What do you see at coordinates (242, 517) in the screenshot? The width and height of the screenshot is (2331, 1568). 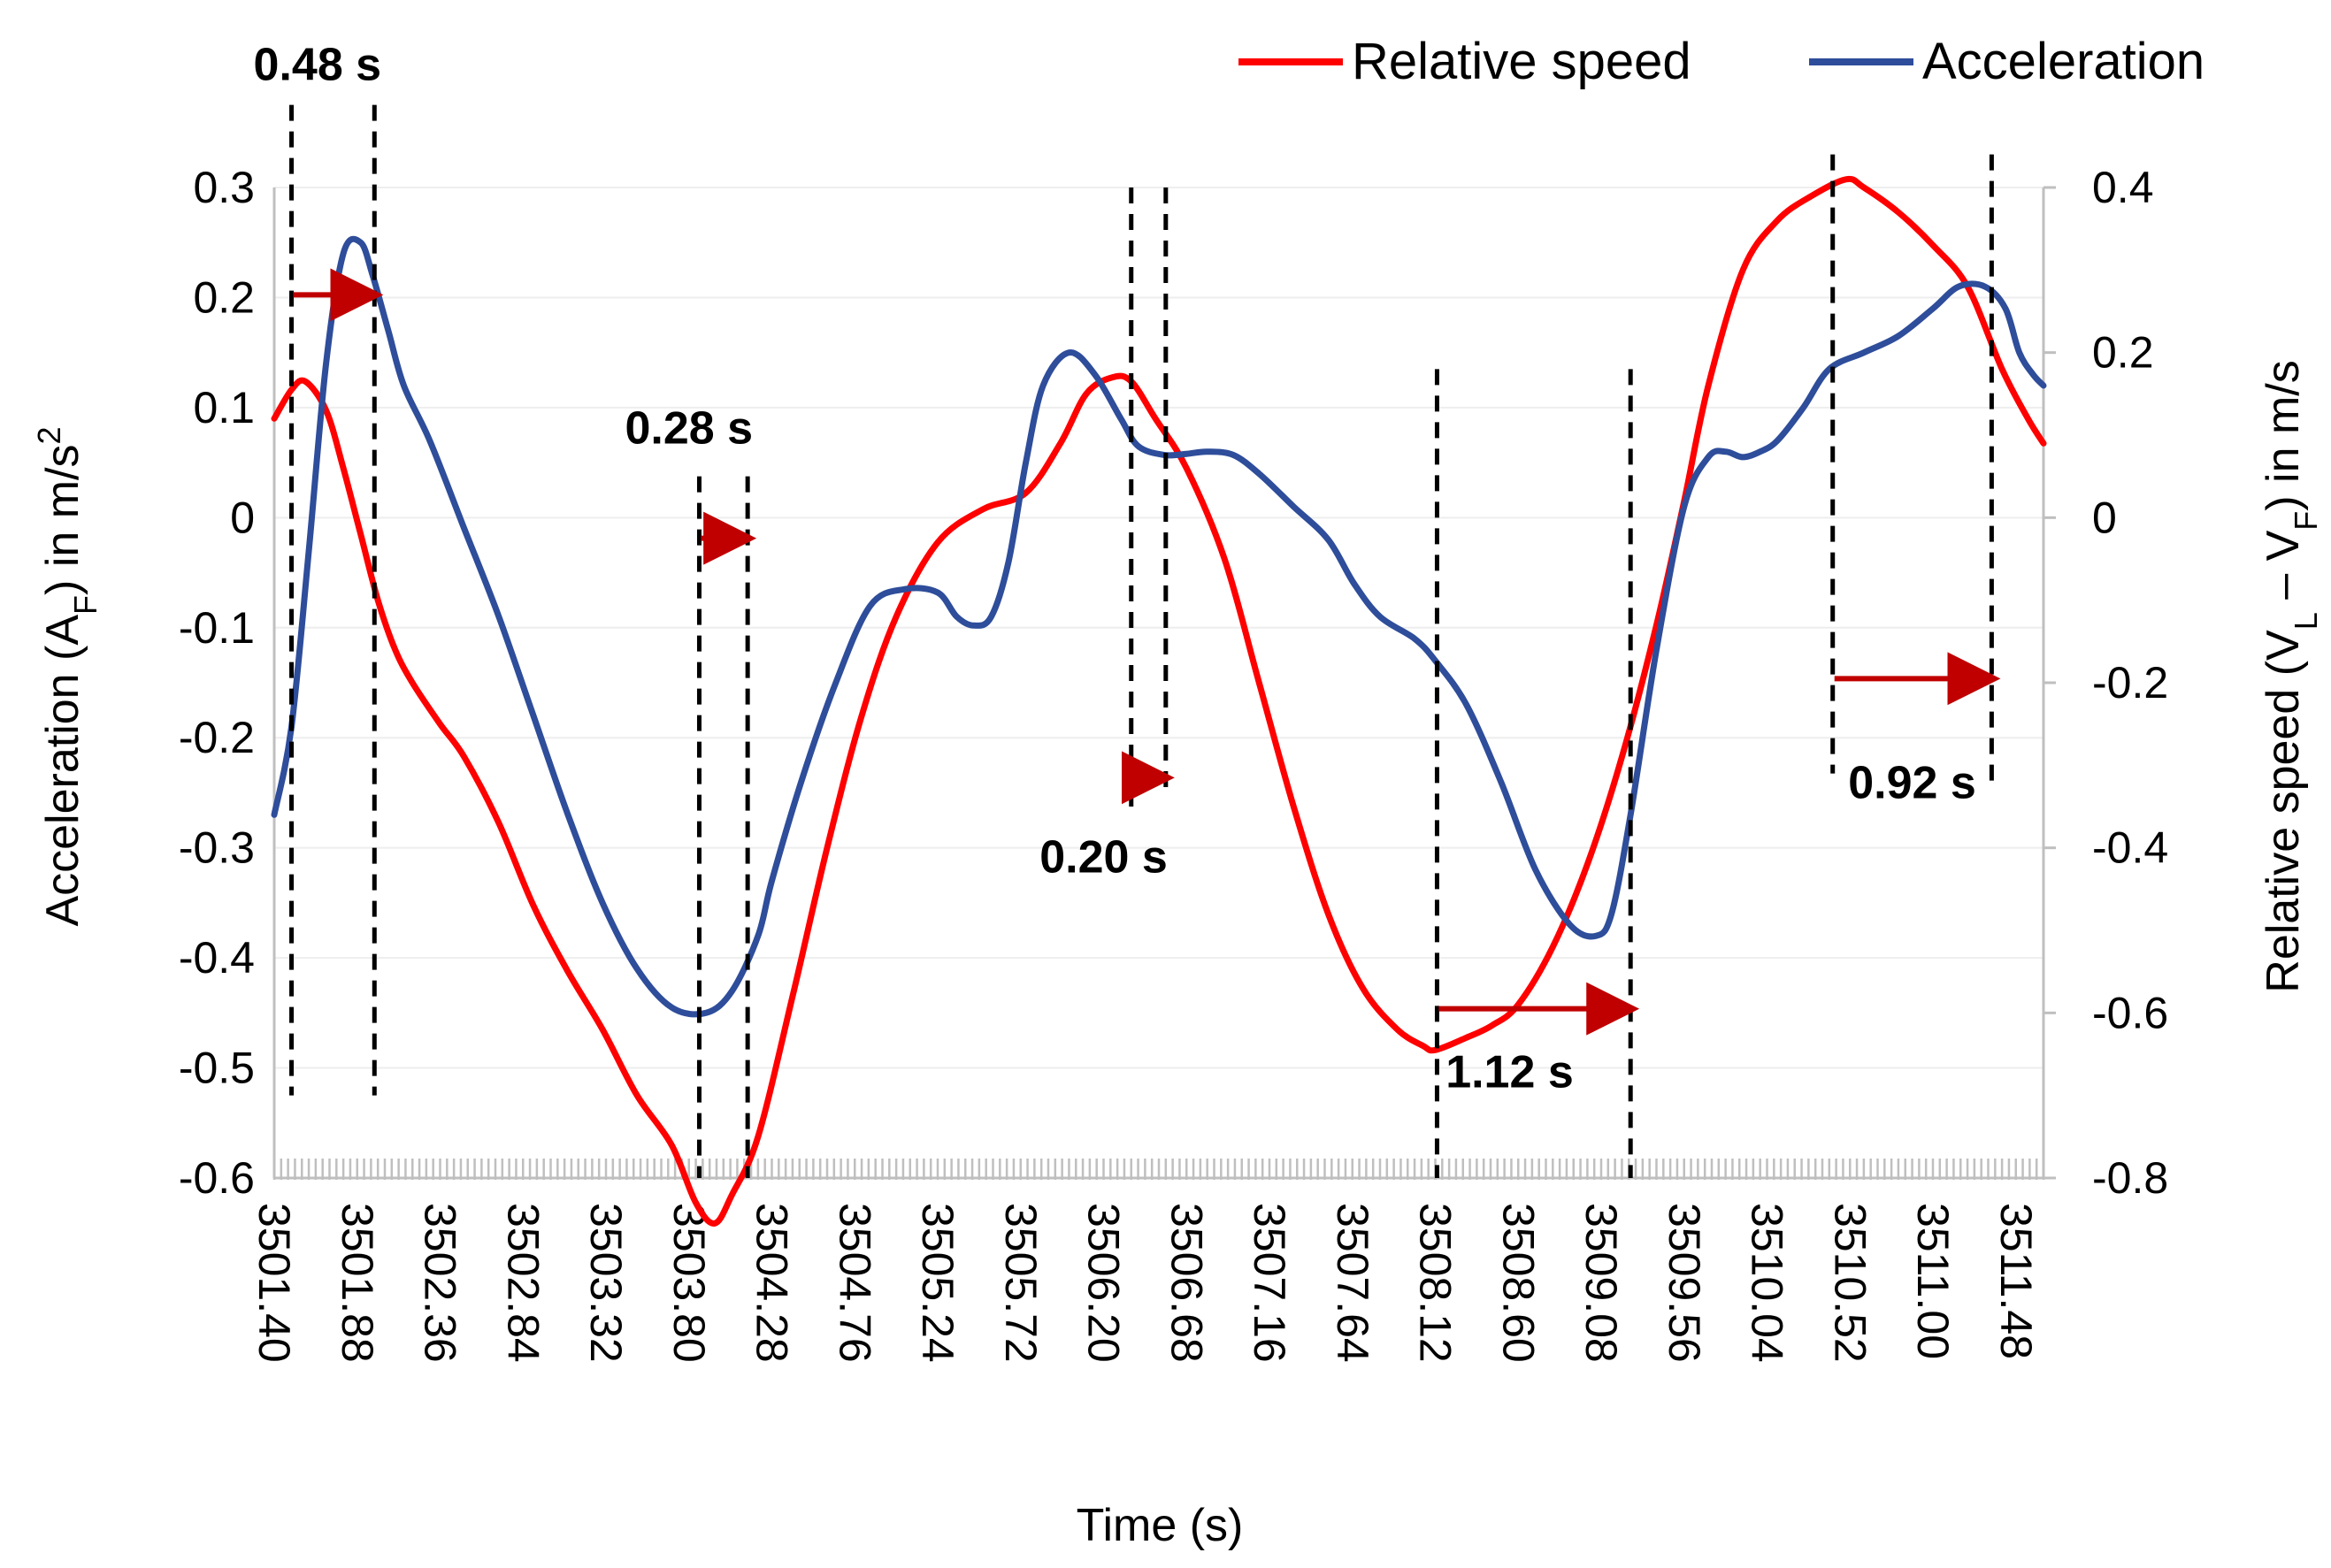 I see `y-left-tick-label: 0` at bounding box center [242, 517].